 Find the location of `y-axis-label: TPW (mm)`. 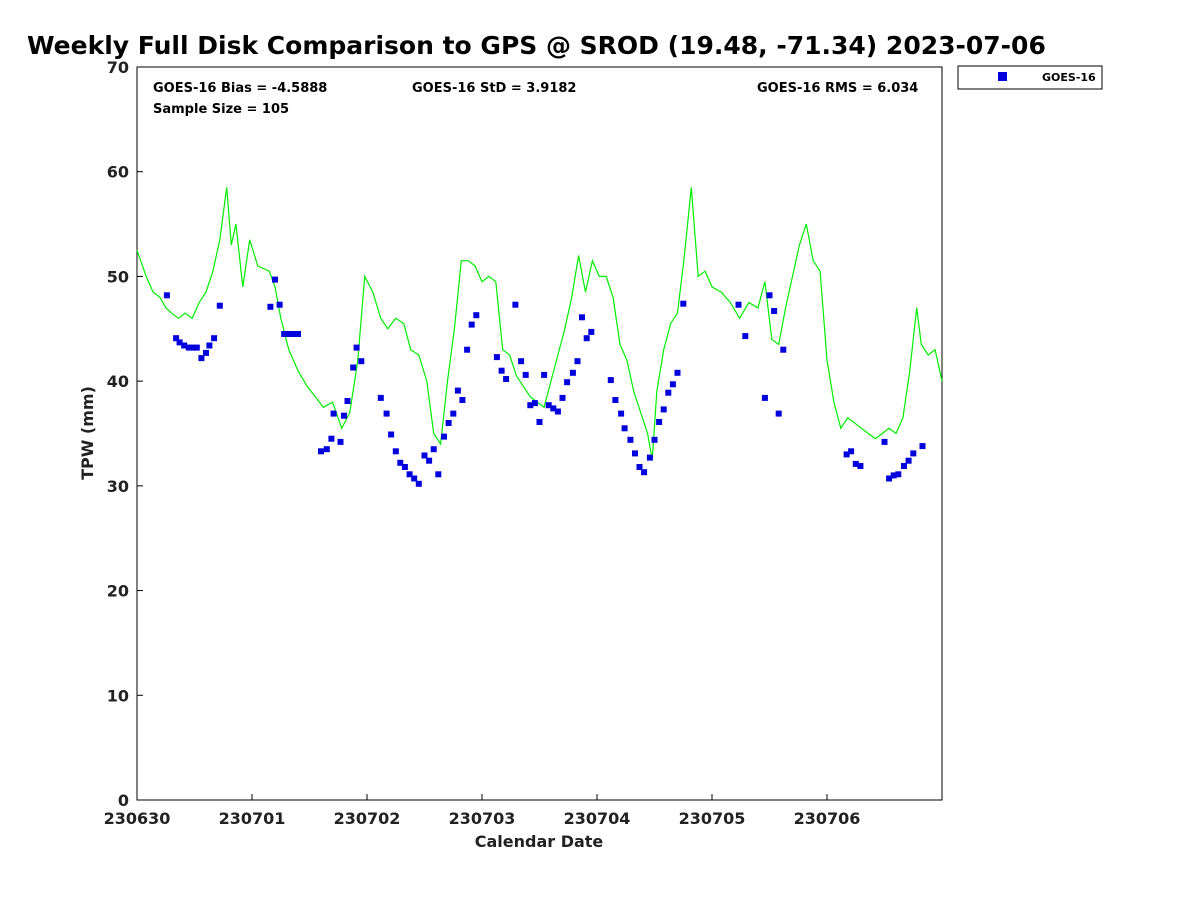

y-axis-label: TPW (mm) is located at coordinates (87, 433).